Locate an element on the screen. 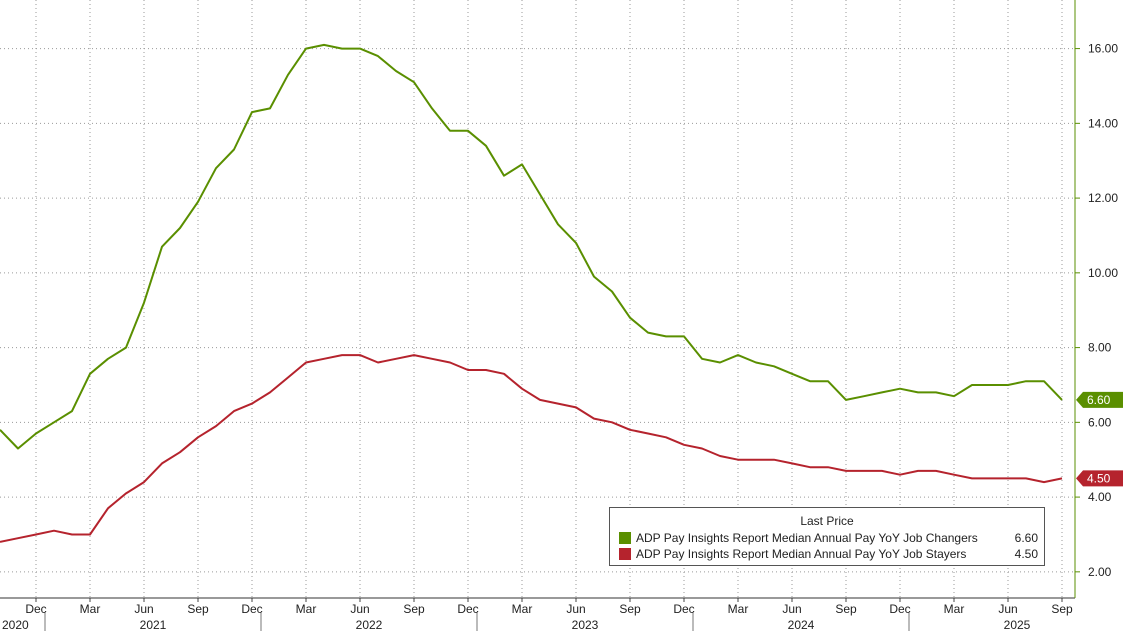 The width and height of the screenshot is (1125, 631). y-tick-label: 10.00 is located at coordinates (1103, 273).